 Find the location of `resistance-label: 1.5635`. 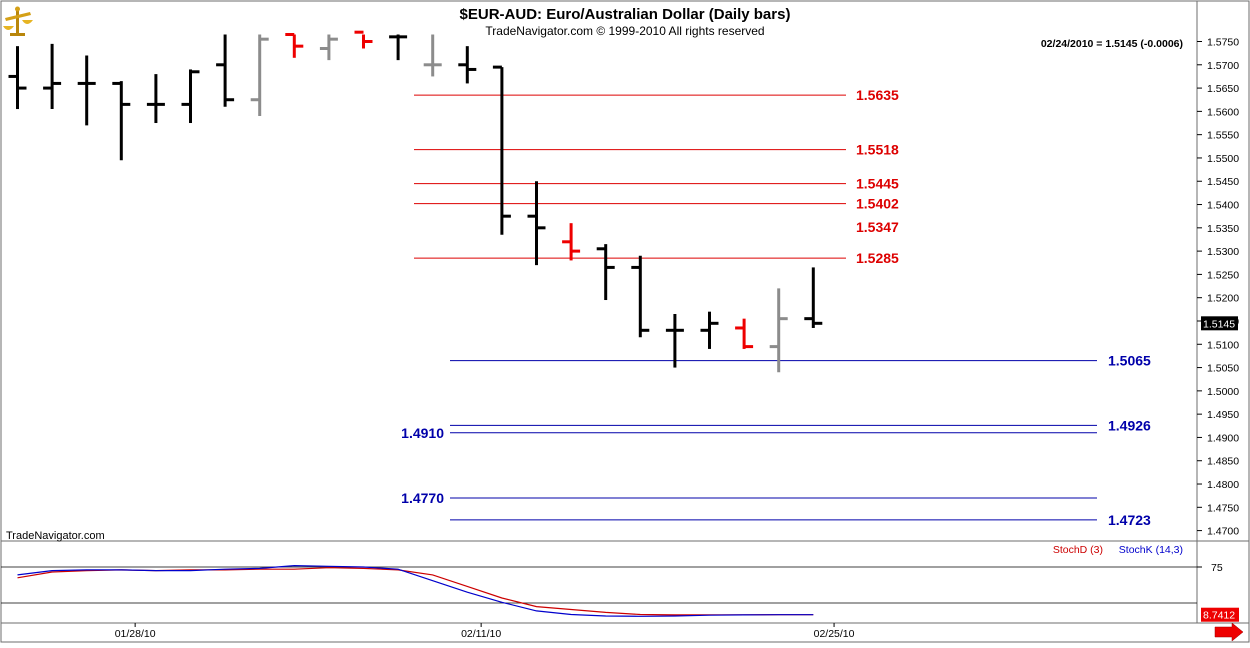

resistance-label: 1.5635 is located at coordinates (877, 95).